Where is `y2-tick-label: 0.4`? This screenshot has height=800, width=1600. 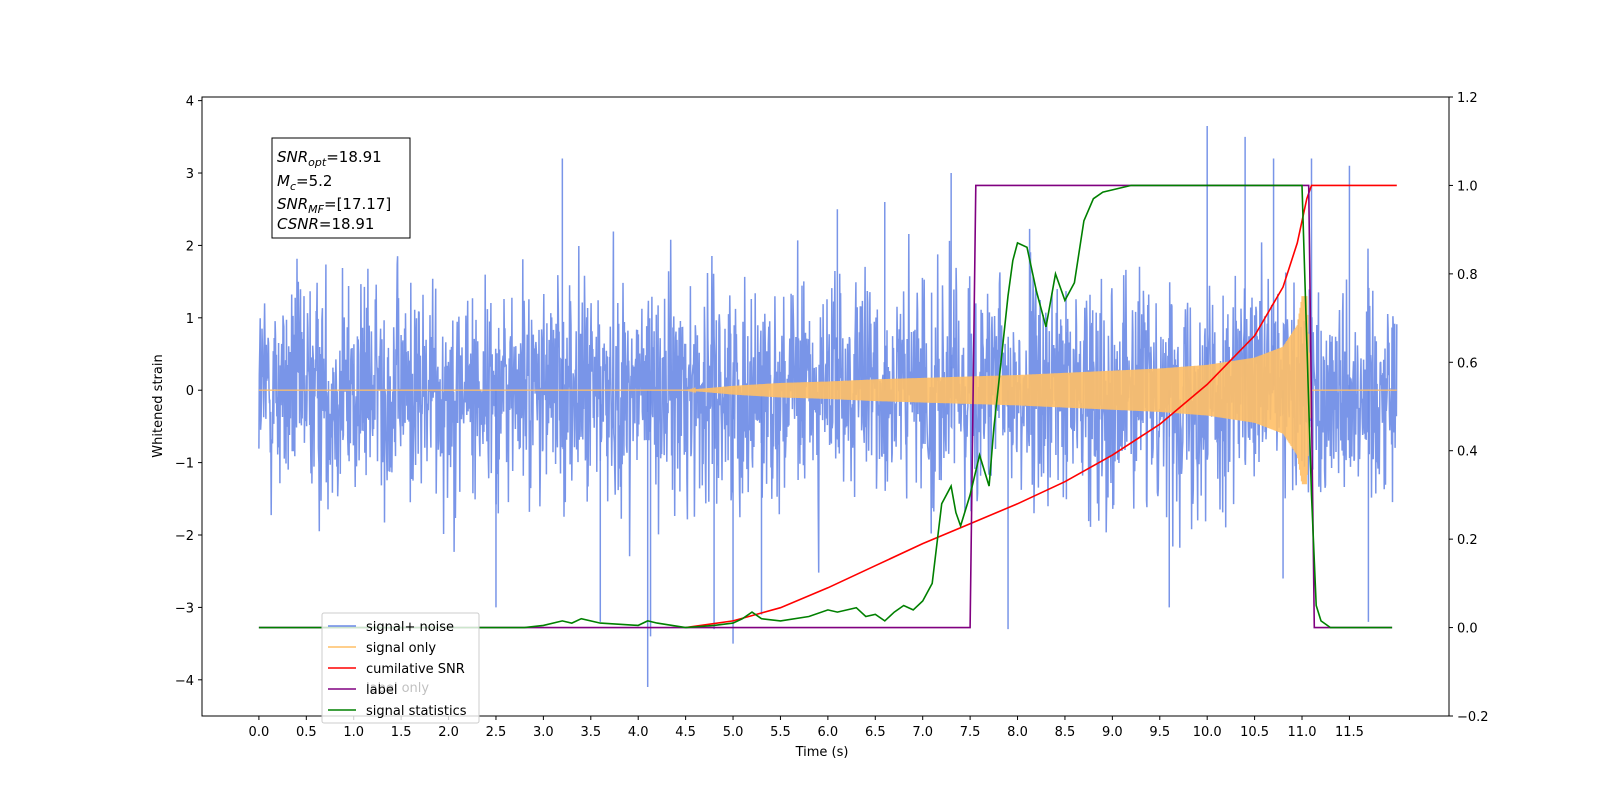 y2-tick-label: 0.4 is located at coordinates (1467, 452).